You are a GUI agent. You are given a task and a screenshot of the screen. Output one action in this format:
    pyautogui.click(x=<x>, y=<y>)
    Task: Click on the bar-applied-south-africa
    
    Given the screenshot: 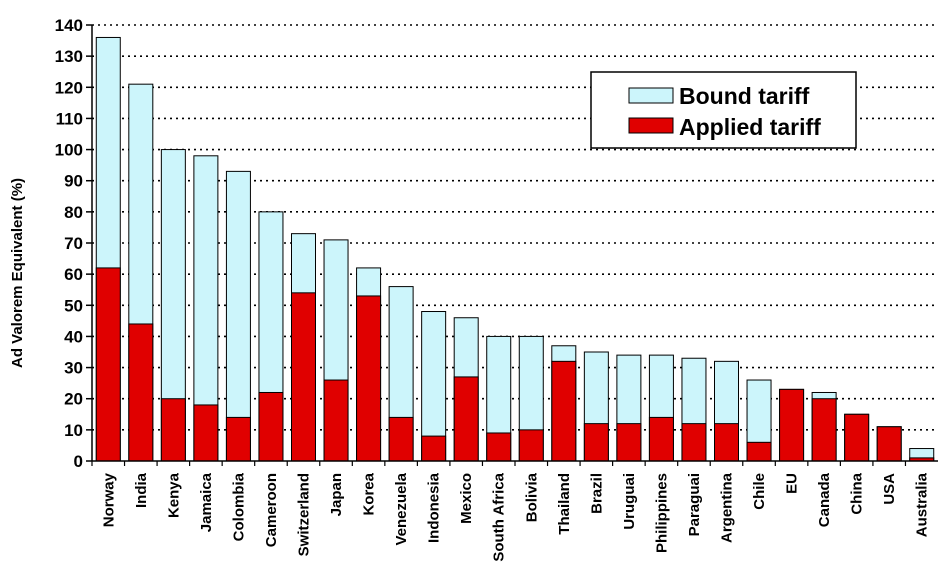 What is the action you would take?
    pyautogui.click(x=499, y=447)
    